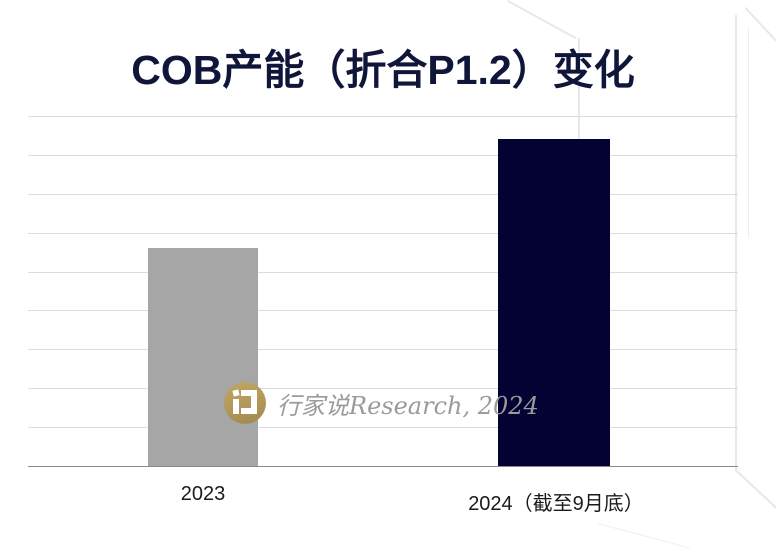 Image resolution: width=776 pixels, height=554 pixels. What do you see at coordinates (556, 504) in the screenshot?
I see `x-axis-label-2024: 2024（截至9月底）` at bounding box center [556, 504].